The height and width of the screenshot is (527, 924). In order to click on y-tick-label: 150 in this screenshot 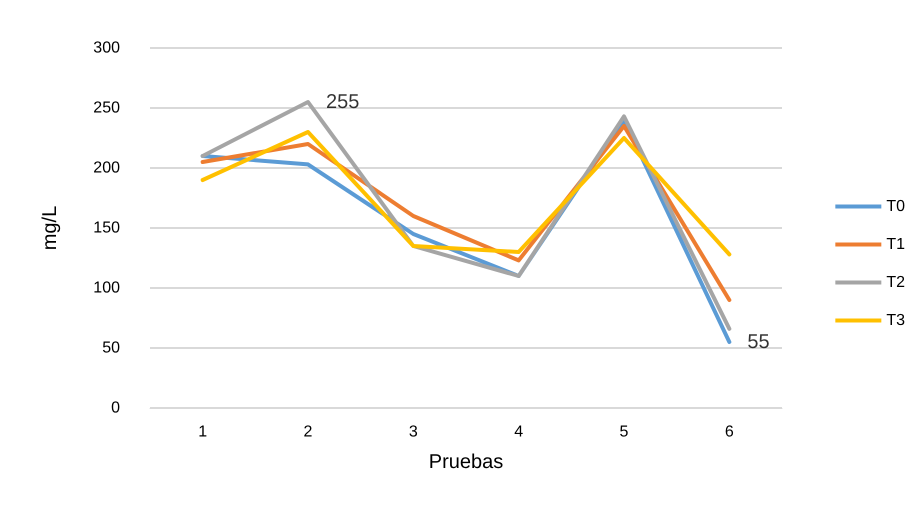, I will do `click(106, 228)`.